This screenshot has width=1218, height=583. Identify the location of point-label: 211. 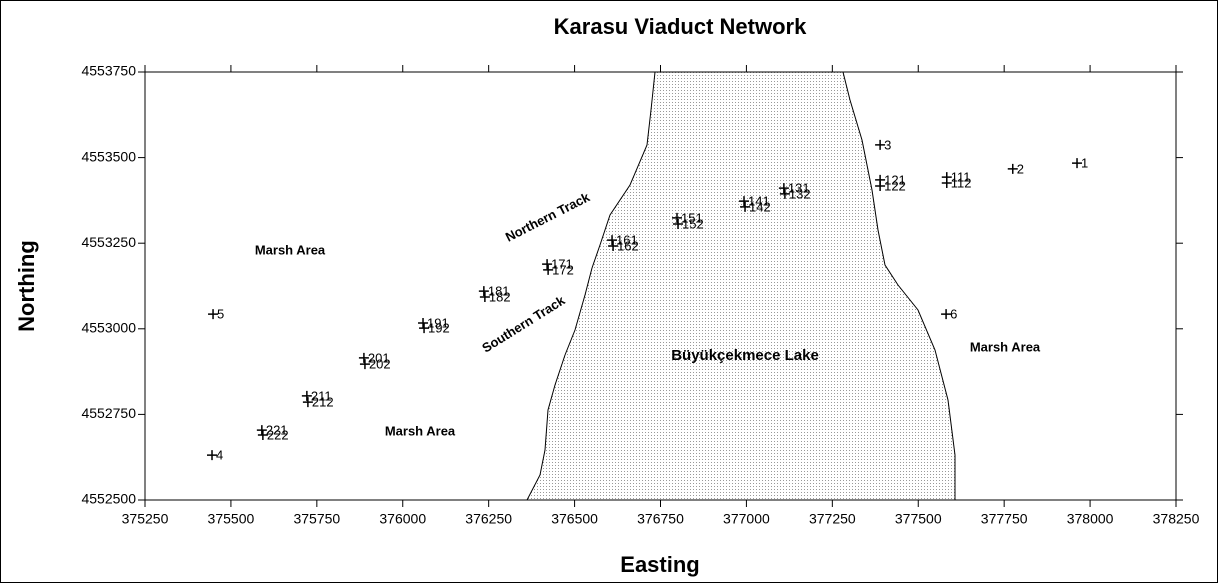
(321, 395).